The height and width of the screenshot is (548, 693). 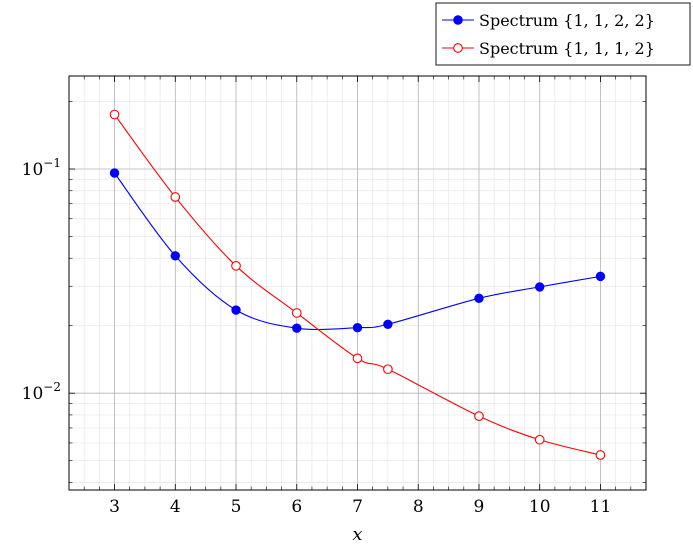 I want to click on x-tick-label: 9, so click(x=479, y=507).